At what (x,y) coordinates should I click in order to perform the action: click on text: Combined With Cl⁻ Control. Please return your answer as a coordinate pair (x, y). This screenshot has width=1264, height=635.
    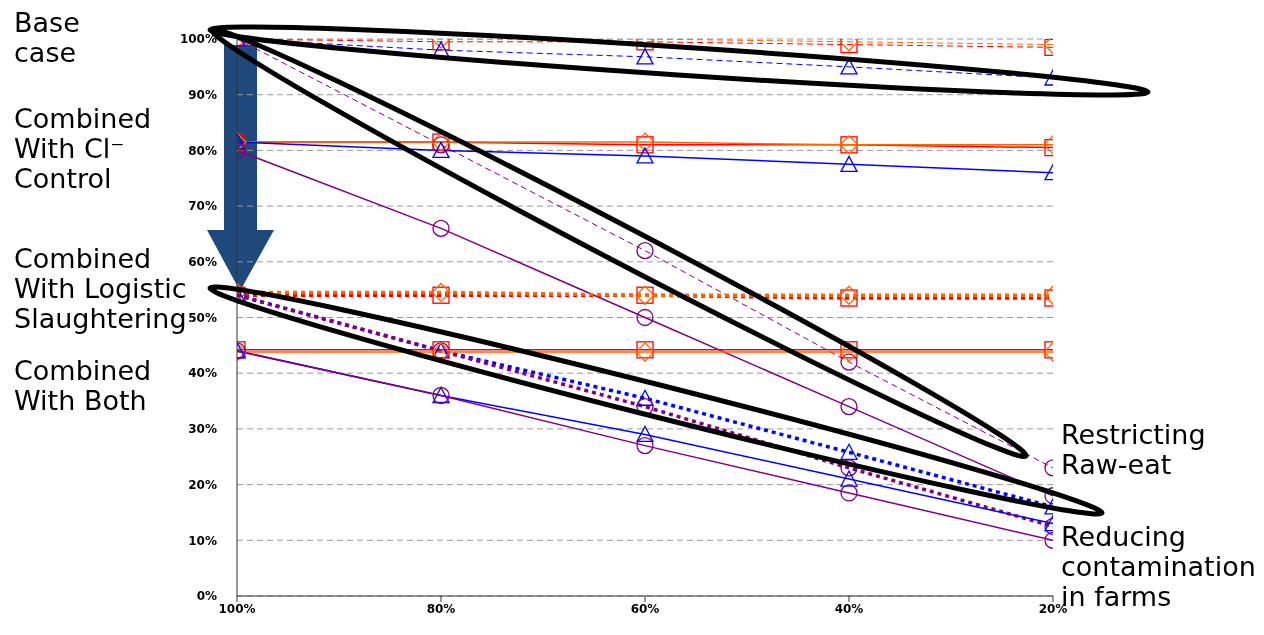
    Looking at the image, I should click on (83, 148).